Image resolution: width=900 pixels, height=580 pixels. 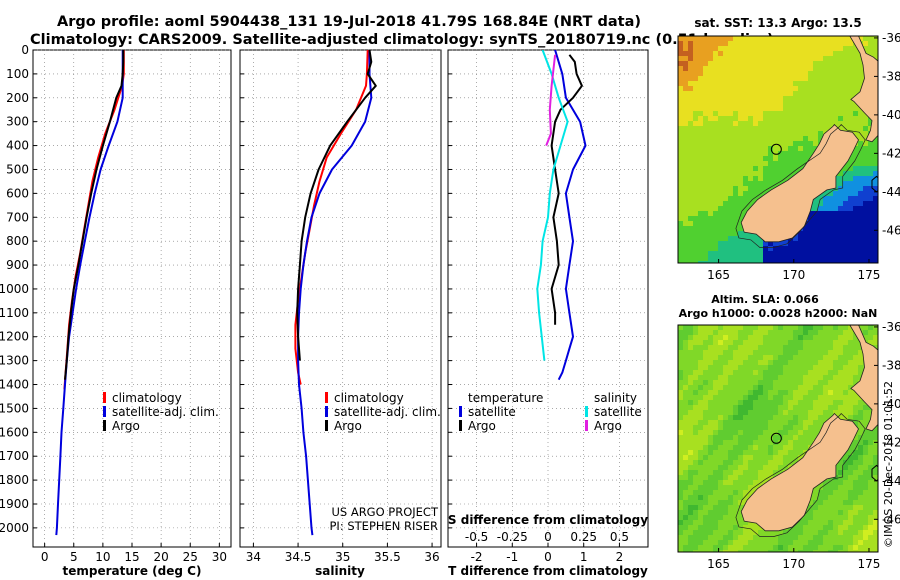 What do you see at coordinates (383, 412) in the screenshot?
I see `salinity-legend: climatology satellite-adj. clim. Argo` at bounding box center [383, 412].